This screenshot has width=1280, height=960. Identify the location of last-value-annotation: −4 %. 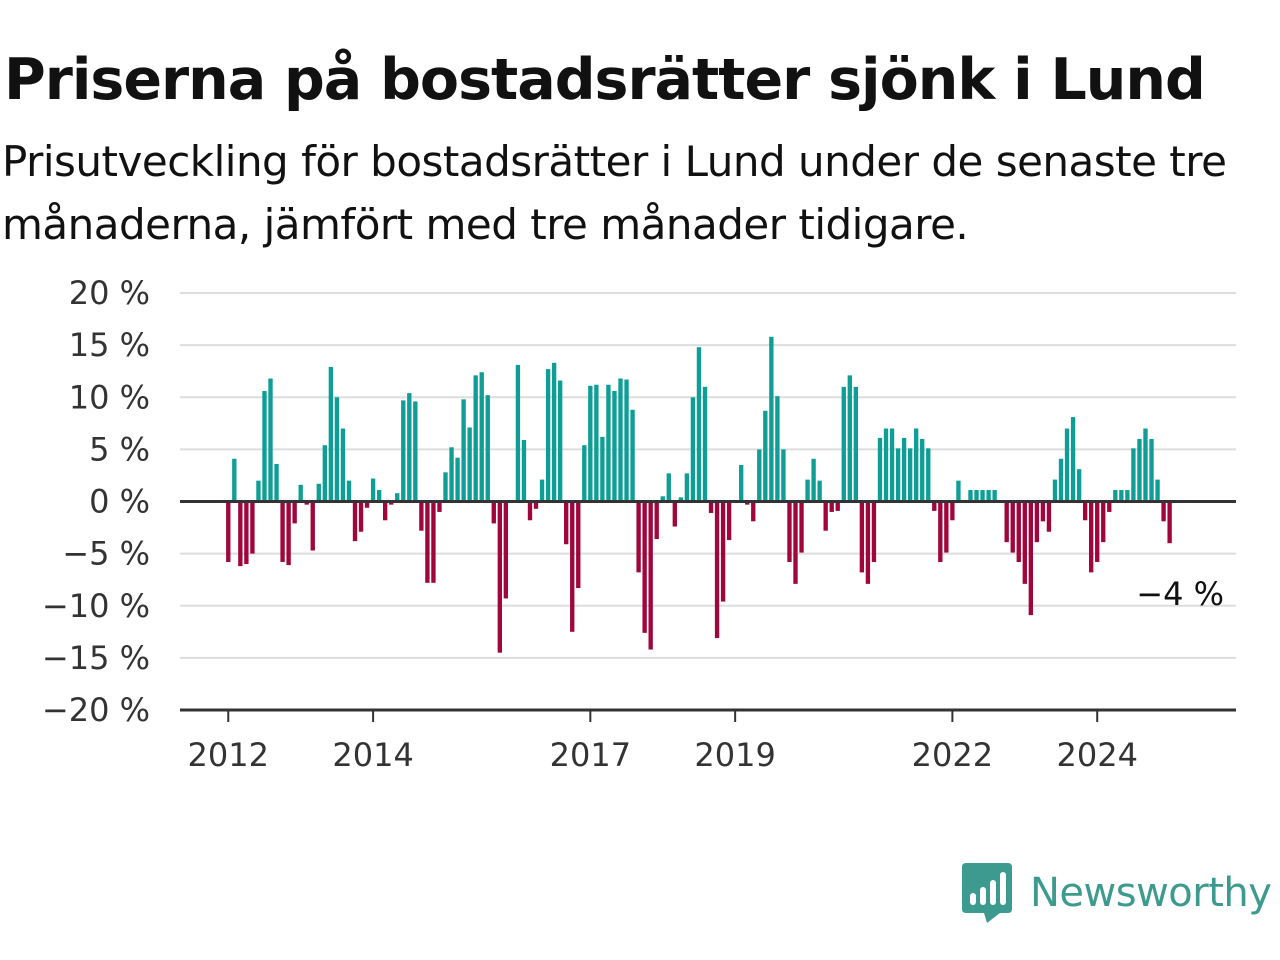
(1180, 594).